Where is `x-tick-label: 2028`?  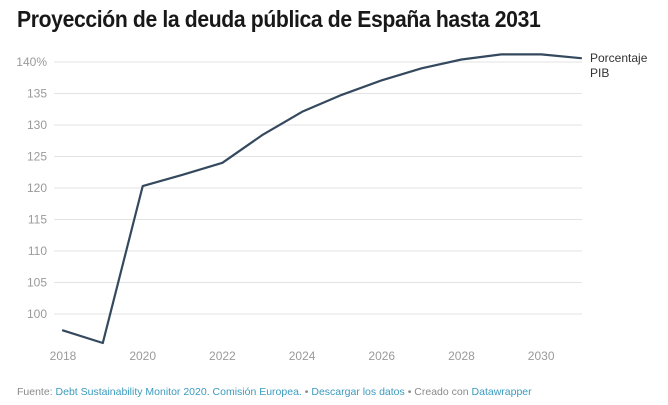 x-tick-label: 2028 is located at coordinates (461, 356).